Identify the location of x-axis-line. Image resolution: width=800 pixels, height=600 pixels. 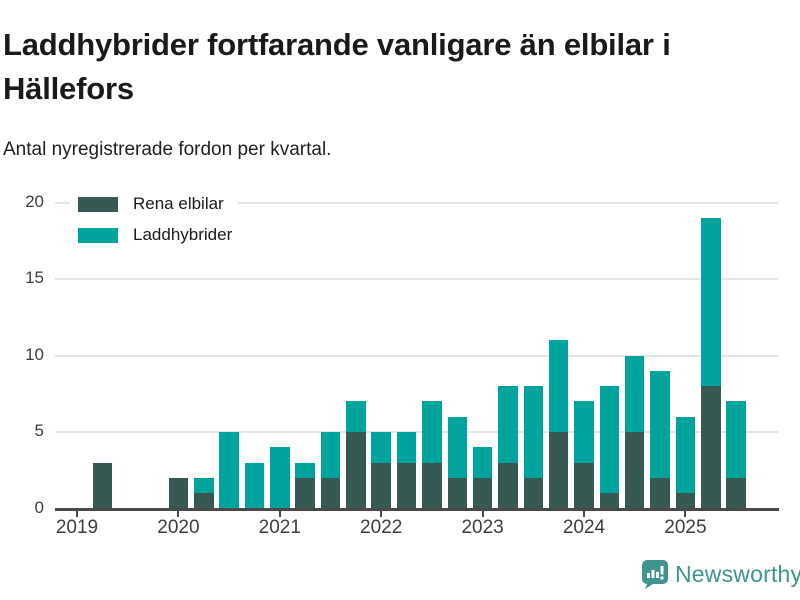
(417, 509).